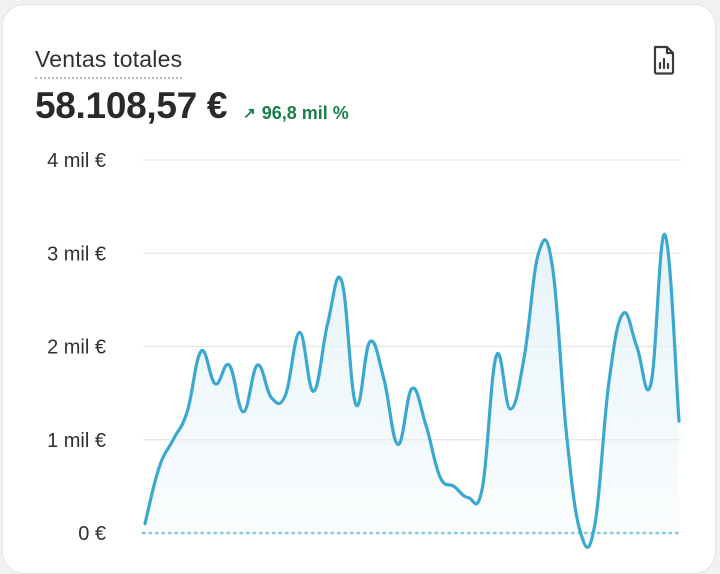 The height and width of the screenshot is (574, 720). What do you see at coordinates (76, 161) in the screenshot?
I see `y-tick-label: 4 mil €` at bounding box center [76, 161].